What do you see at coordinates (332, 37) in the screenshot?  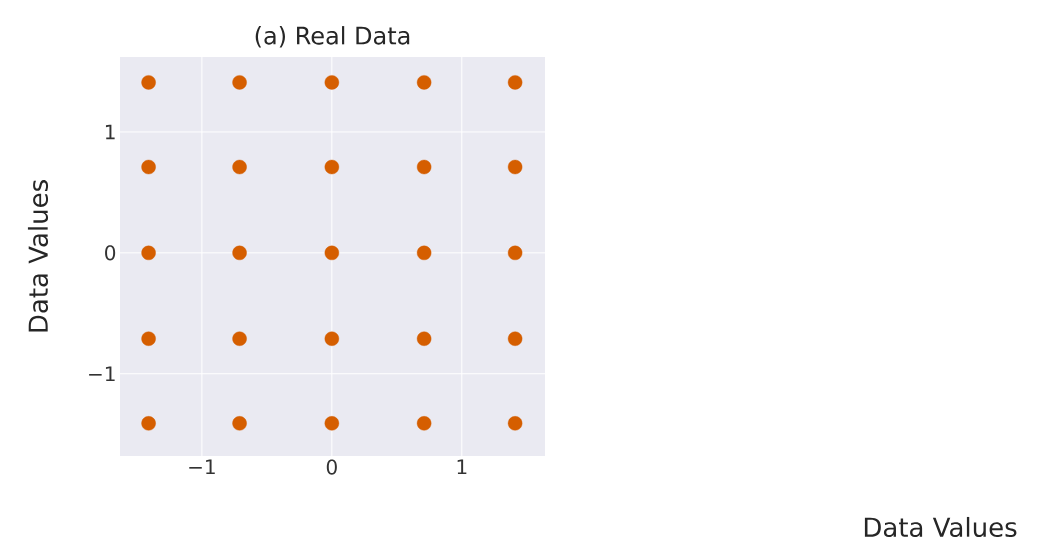 I see `chart-title: (a) Real Data` at bounding box center [332, 37].